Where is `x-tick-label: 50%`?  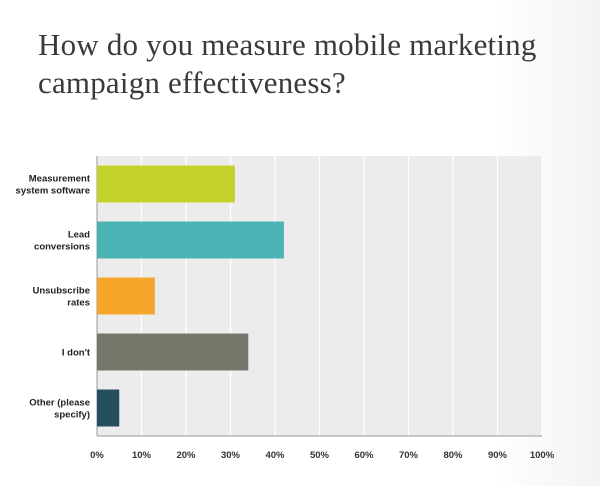 x-tick-label: 50% is located at coordinates (320, 455).